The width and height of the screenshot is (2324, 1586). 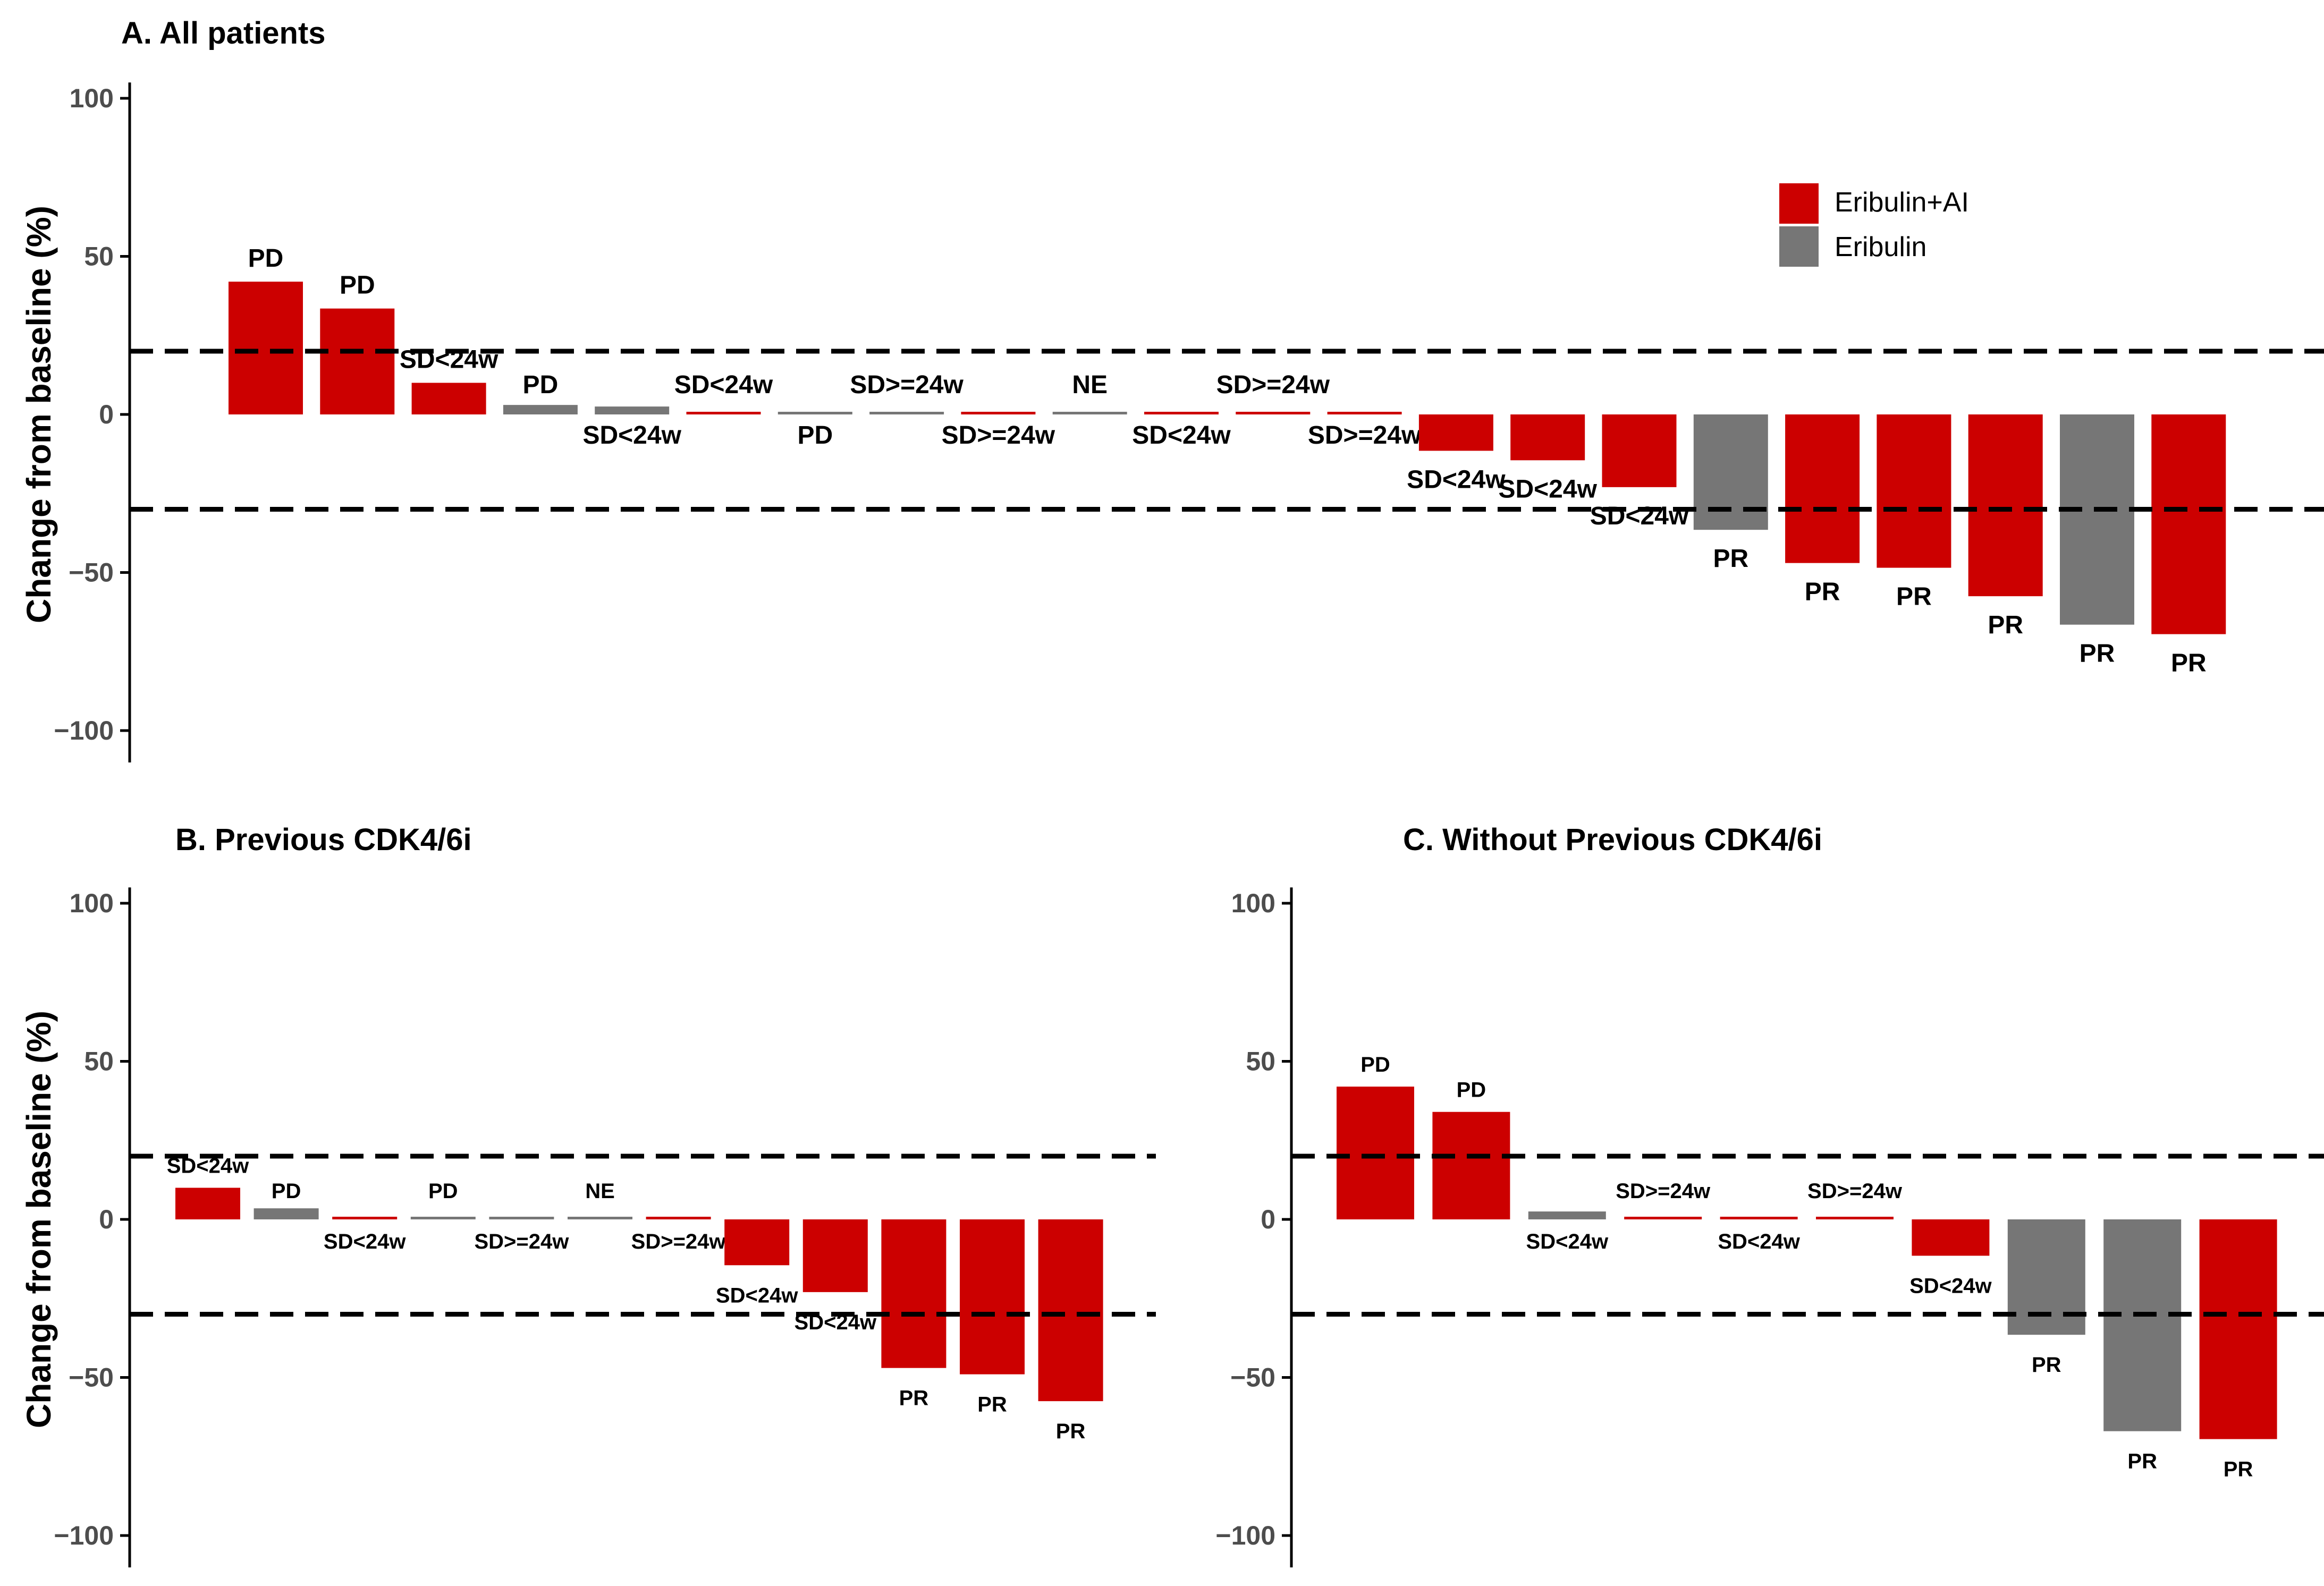 What do you see at coordinates (1874, 225) in the screenshot?
I see `legend: Eribulin+AI Eribulin` at bounding box center [1874, 225].